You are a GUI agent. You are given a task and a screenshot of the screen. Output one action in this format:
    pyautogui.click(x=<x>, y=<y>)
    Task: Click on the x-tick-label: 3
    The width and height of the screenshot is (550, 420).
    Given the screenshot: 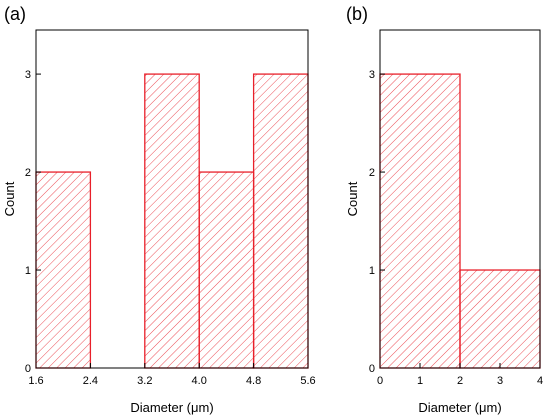 What is the action you would take?
    pyautogui.click(x=500, y=381)
    